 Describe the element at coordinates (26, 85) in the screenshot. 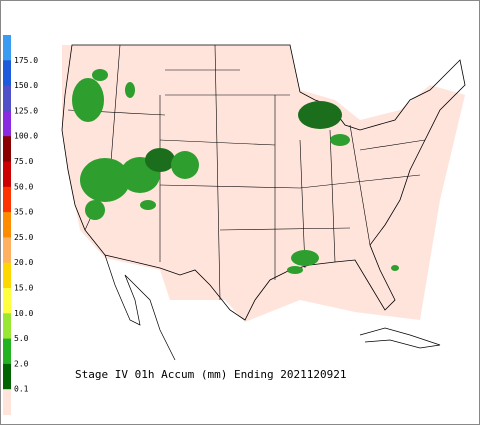

I see `legend-label: 150.0` at that location.